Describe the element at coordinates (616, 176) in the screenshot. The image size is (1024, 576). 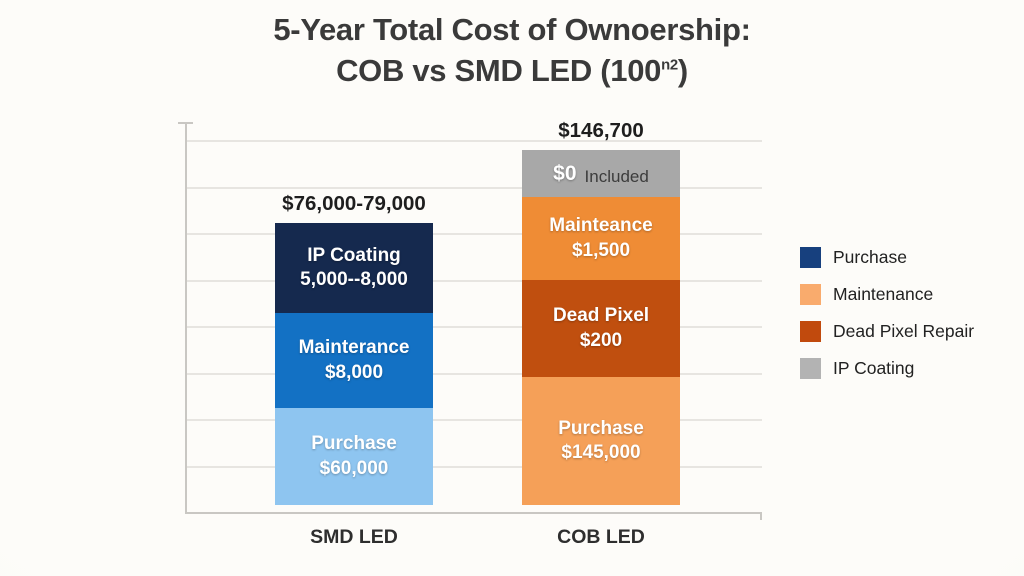
I see `segment-note: Included` at that location.